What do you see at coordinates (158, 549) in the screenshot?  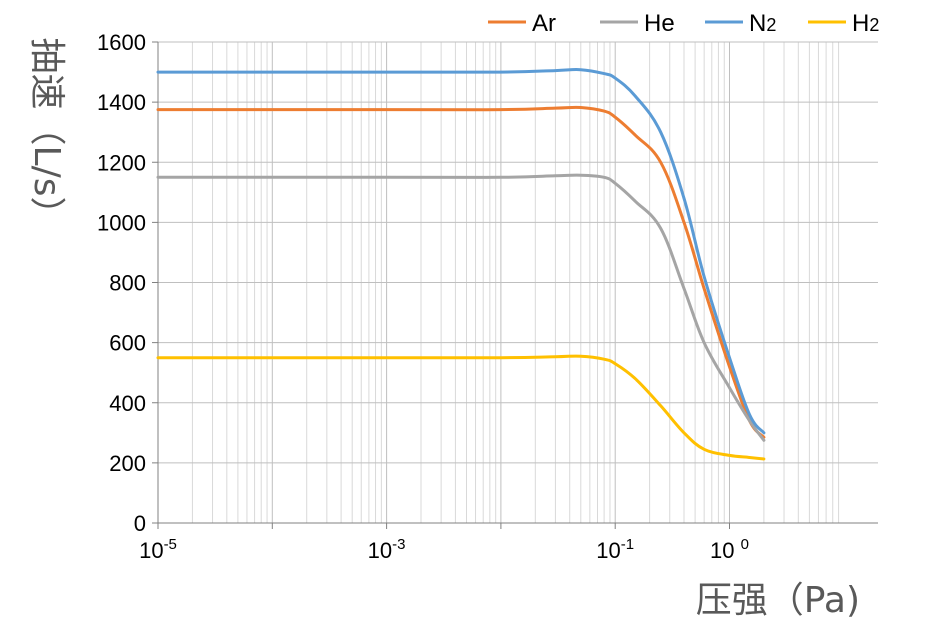 I see `x-tick-label: 10⁻⁵` at bounding box center [158, 549].